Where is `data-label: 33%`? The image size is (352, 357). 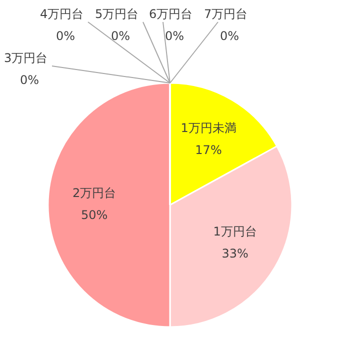 data-label: 33% is located at coordinates (235, 253).